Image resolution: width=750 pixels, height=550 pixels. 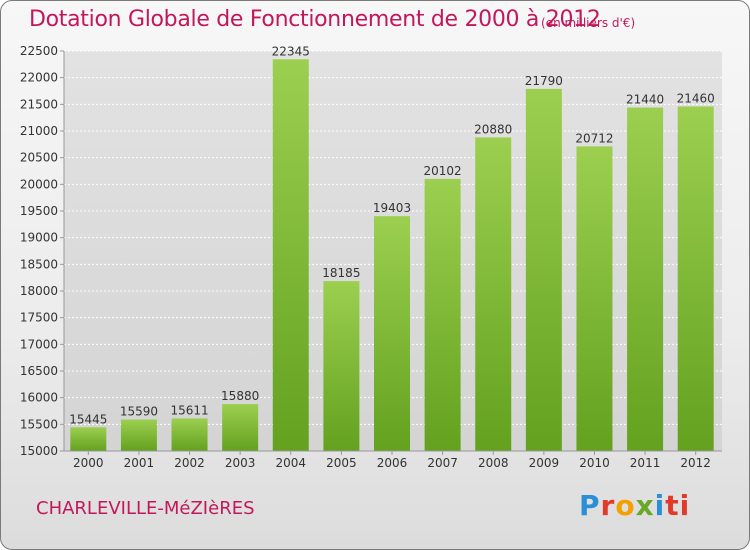 I want to click on bar-2010, so click(x=594, y=299).